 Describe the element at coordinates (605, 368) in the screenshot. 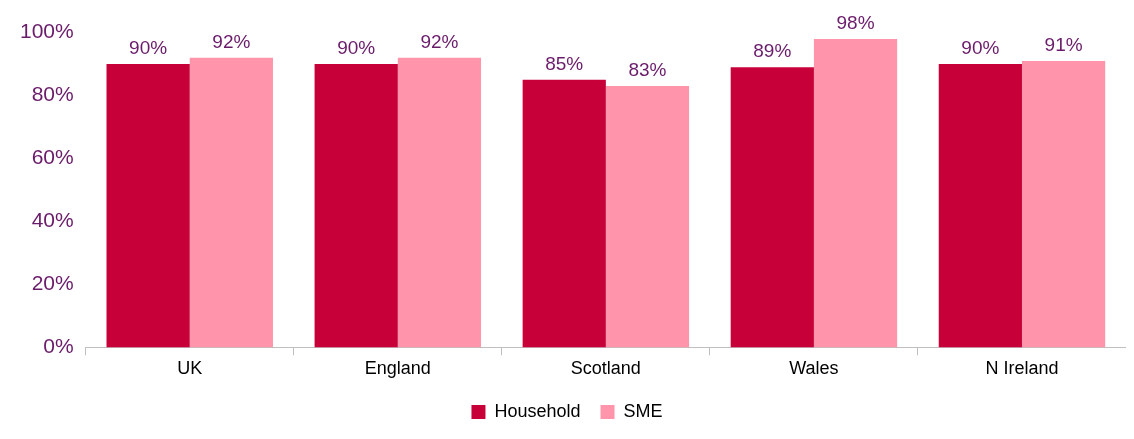

I see `x-tick-label: Scotland` at that location.